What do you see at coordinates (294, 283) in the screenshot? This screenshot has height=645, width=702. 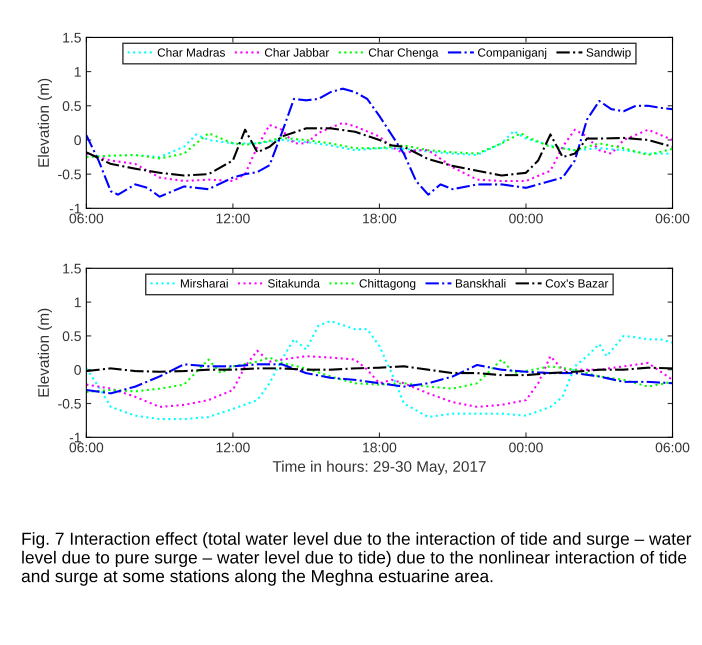 I see `legend-label: Sitakunda` at bounding box center [294, 283].